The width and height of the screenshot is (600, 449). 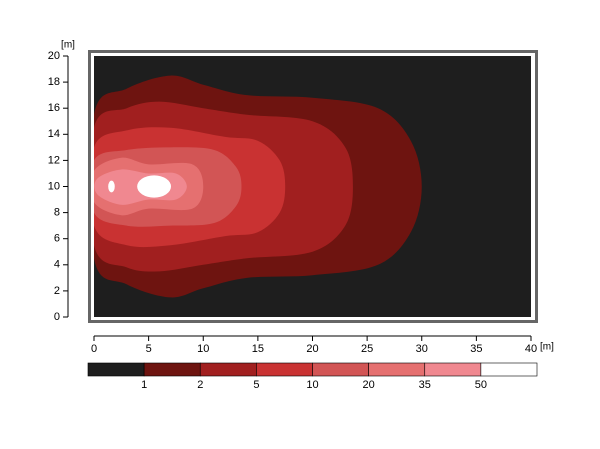 What do you see at coordinates (203, 349) in the screenshot?
I see `x-tick-label: 10` at bounding box center [203, 349].